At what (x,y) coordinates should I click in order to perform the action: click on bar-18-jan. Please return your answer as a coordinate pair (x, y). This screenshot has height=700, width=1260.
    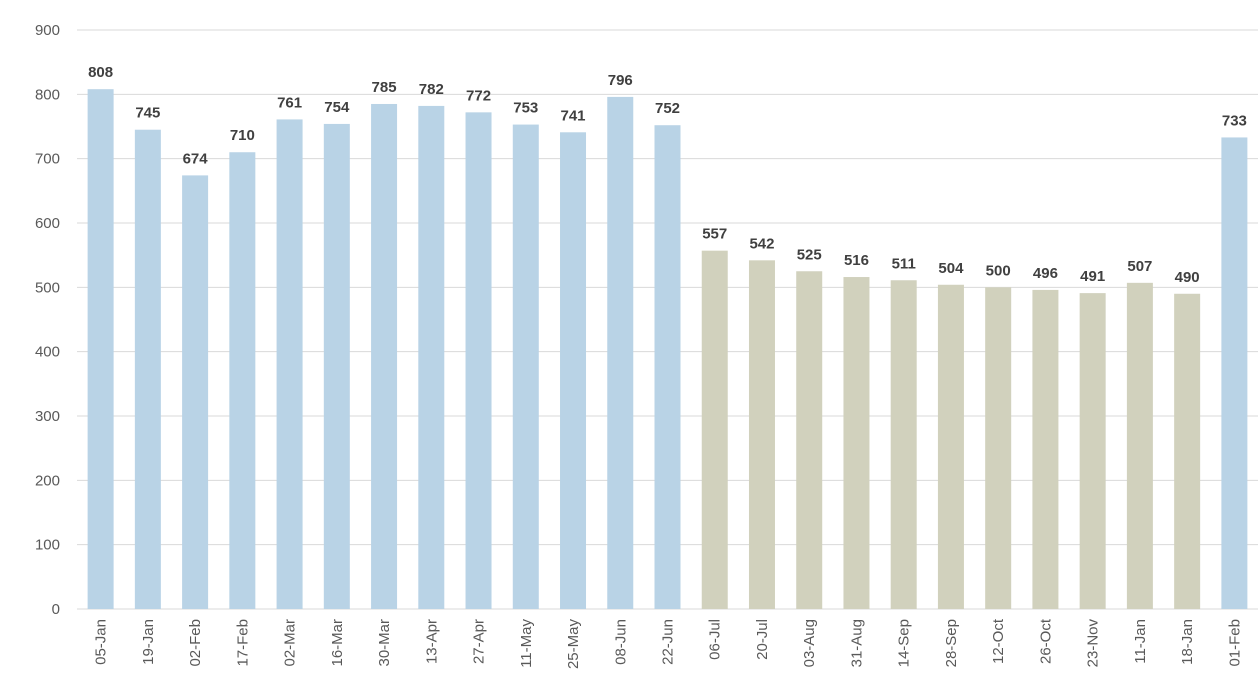
    Looking at the image, I should click on (1187, 451).